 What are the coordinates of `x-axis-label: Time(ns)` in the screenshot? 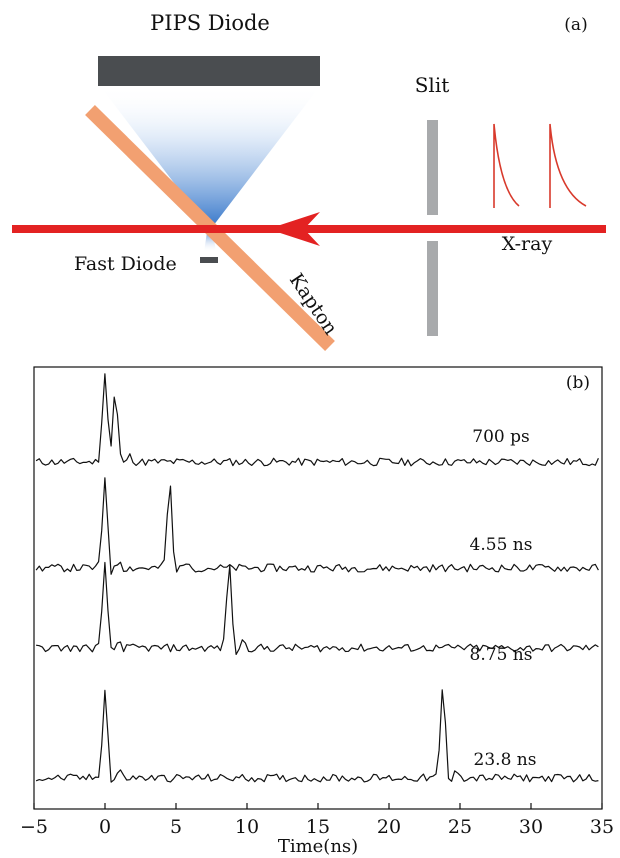 It's located at (318, 846).